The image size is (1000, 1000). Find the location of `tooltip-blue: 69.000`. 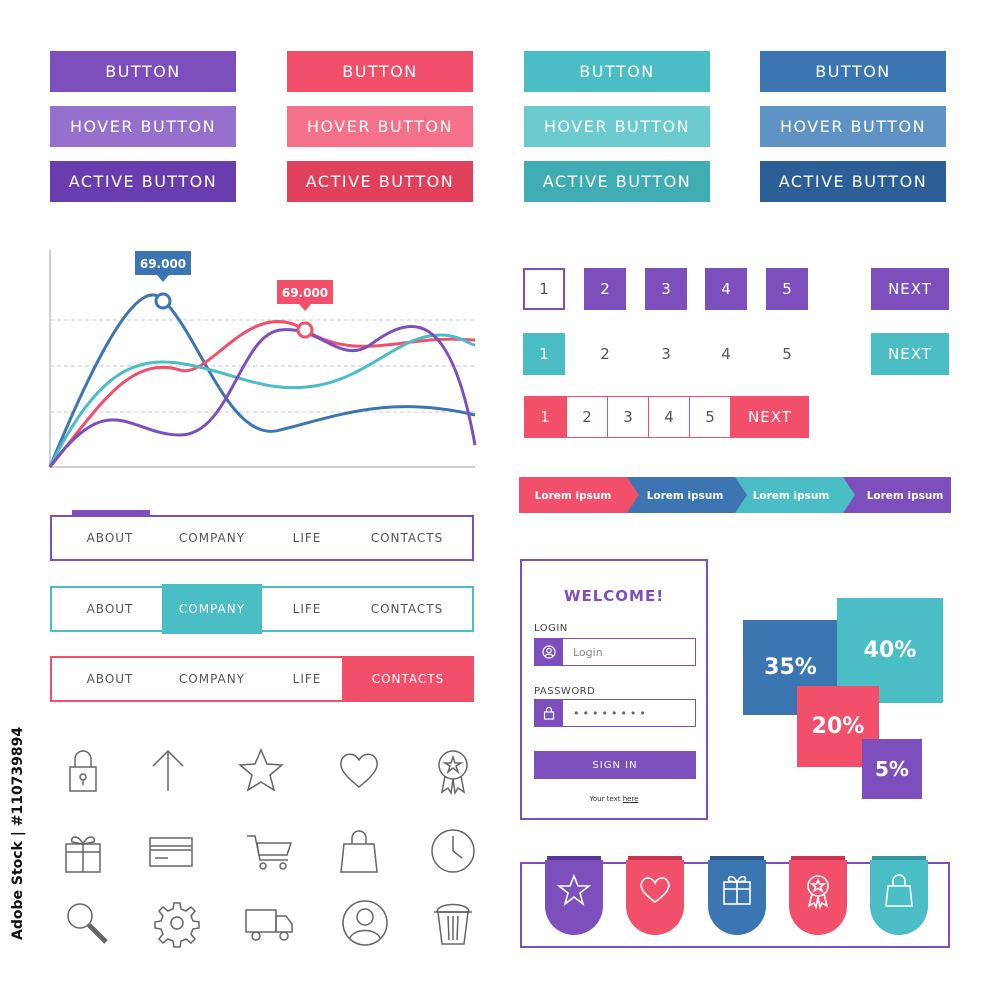

tooltip-blue: 69.000 is located at coordinates (163, 266).